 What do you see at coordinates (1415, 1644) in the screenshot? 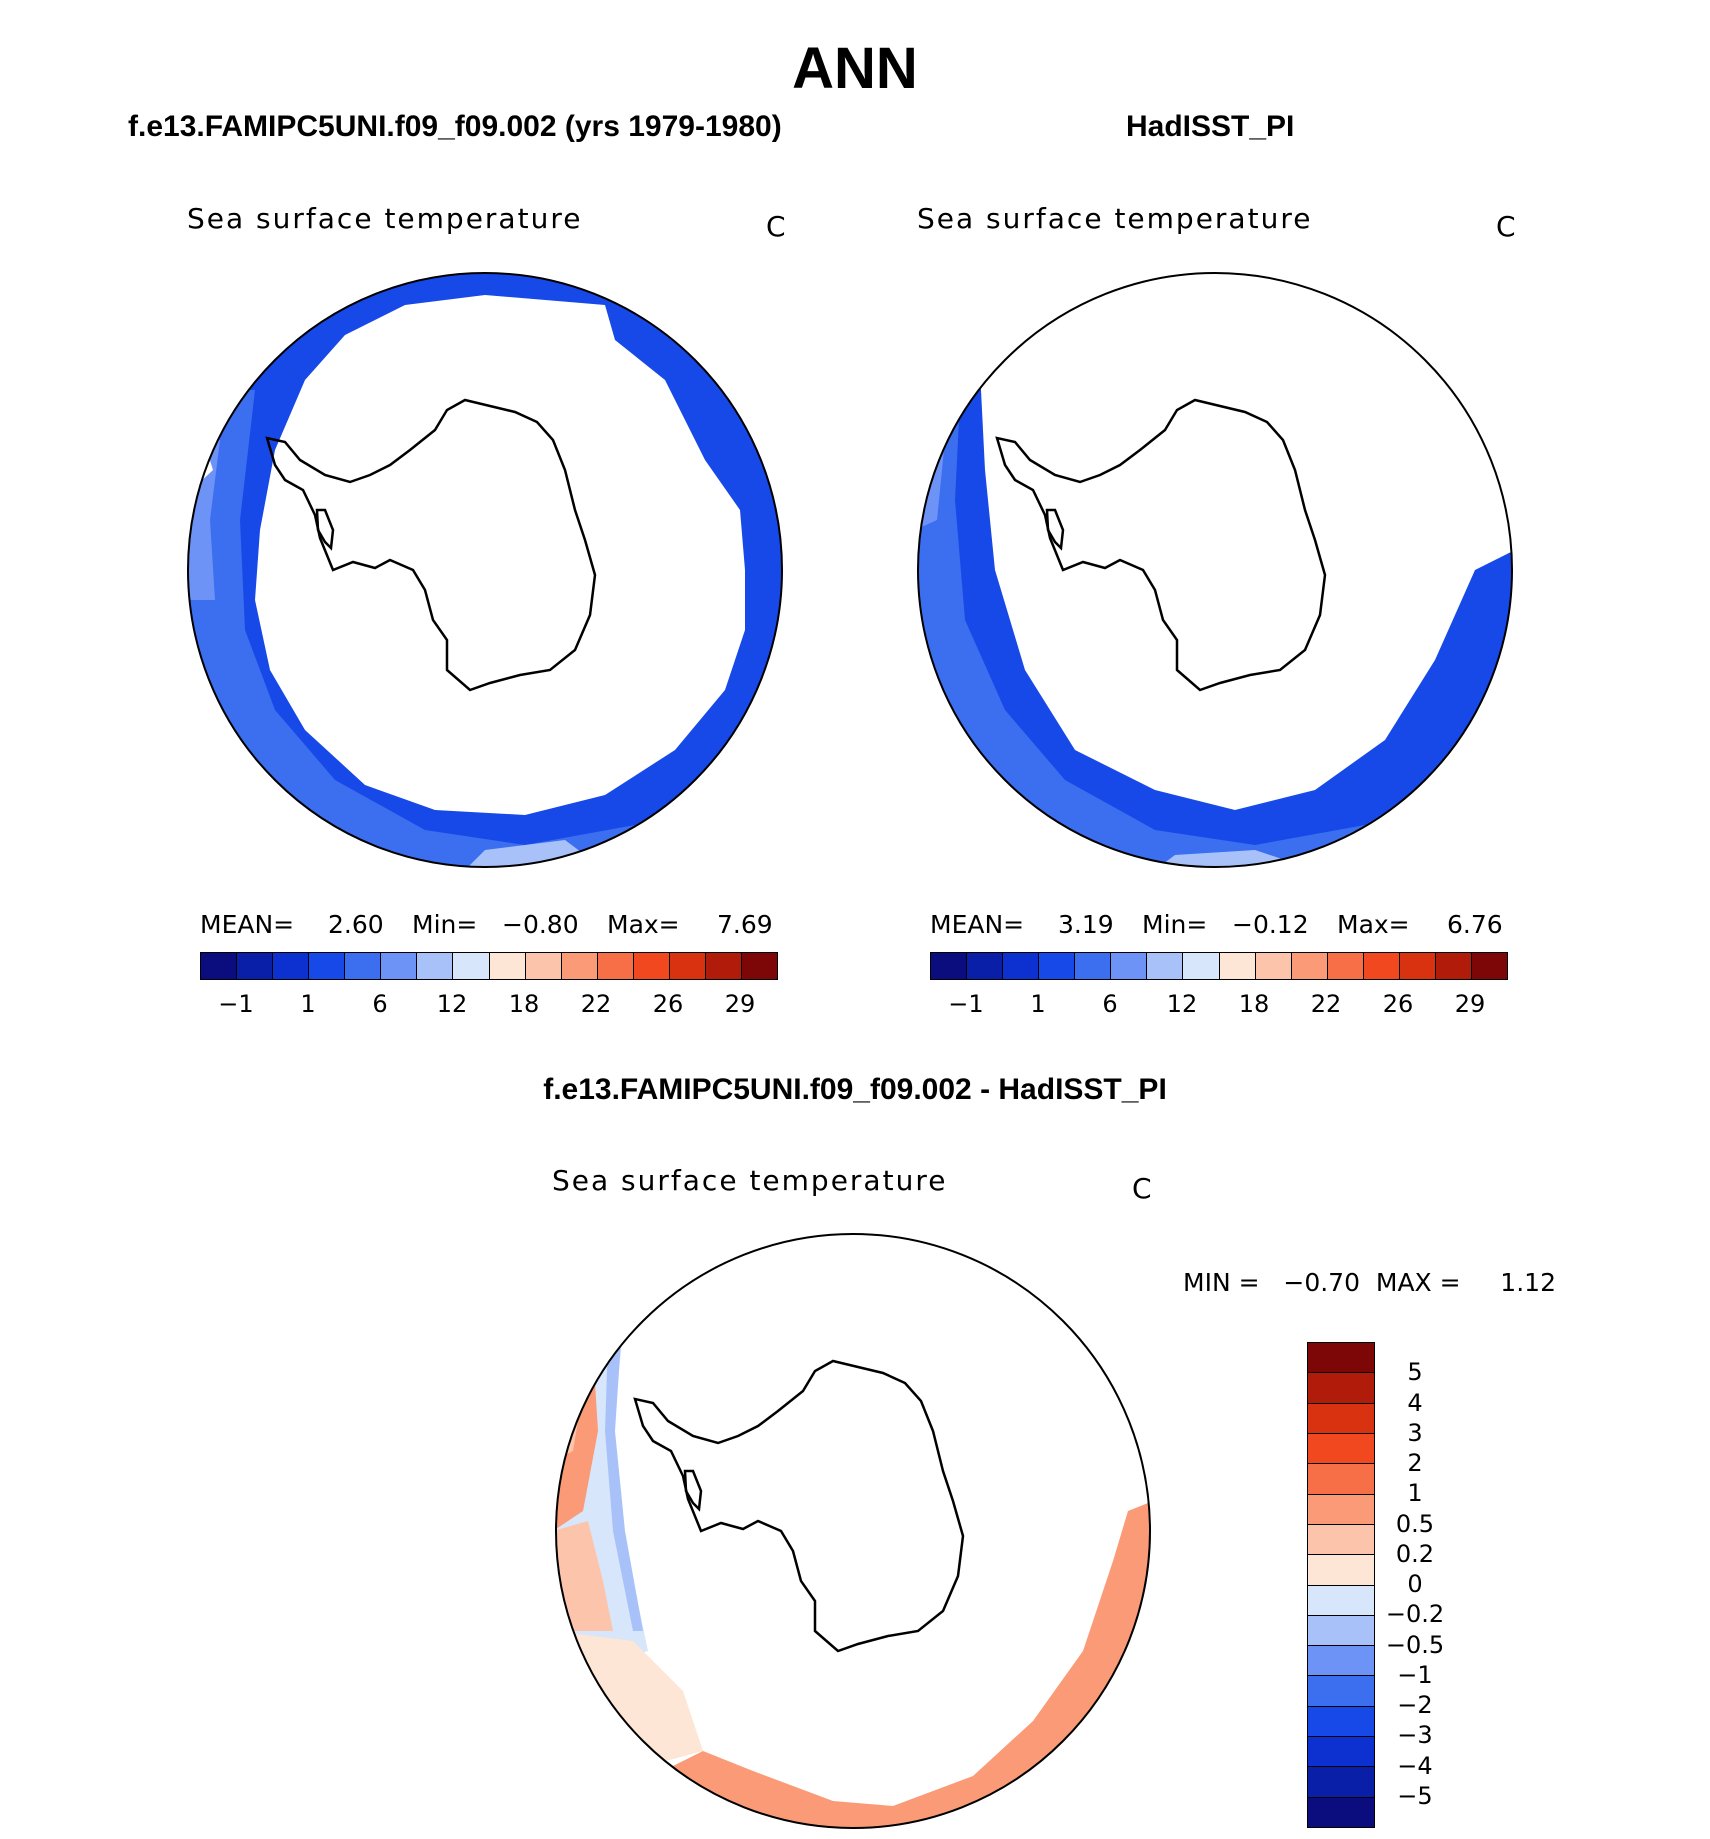
I see `colorbar-tick-label: −0.5` at bounding box center [1415, 1644].